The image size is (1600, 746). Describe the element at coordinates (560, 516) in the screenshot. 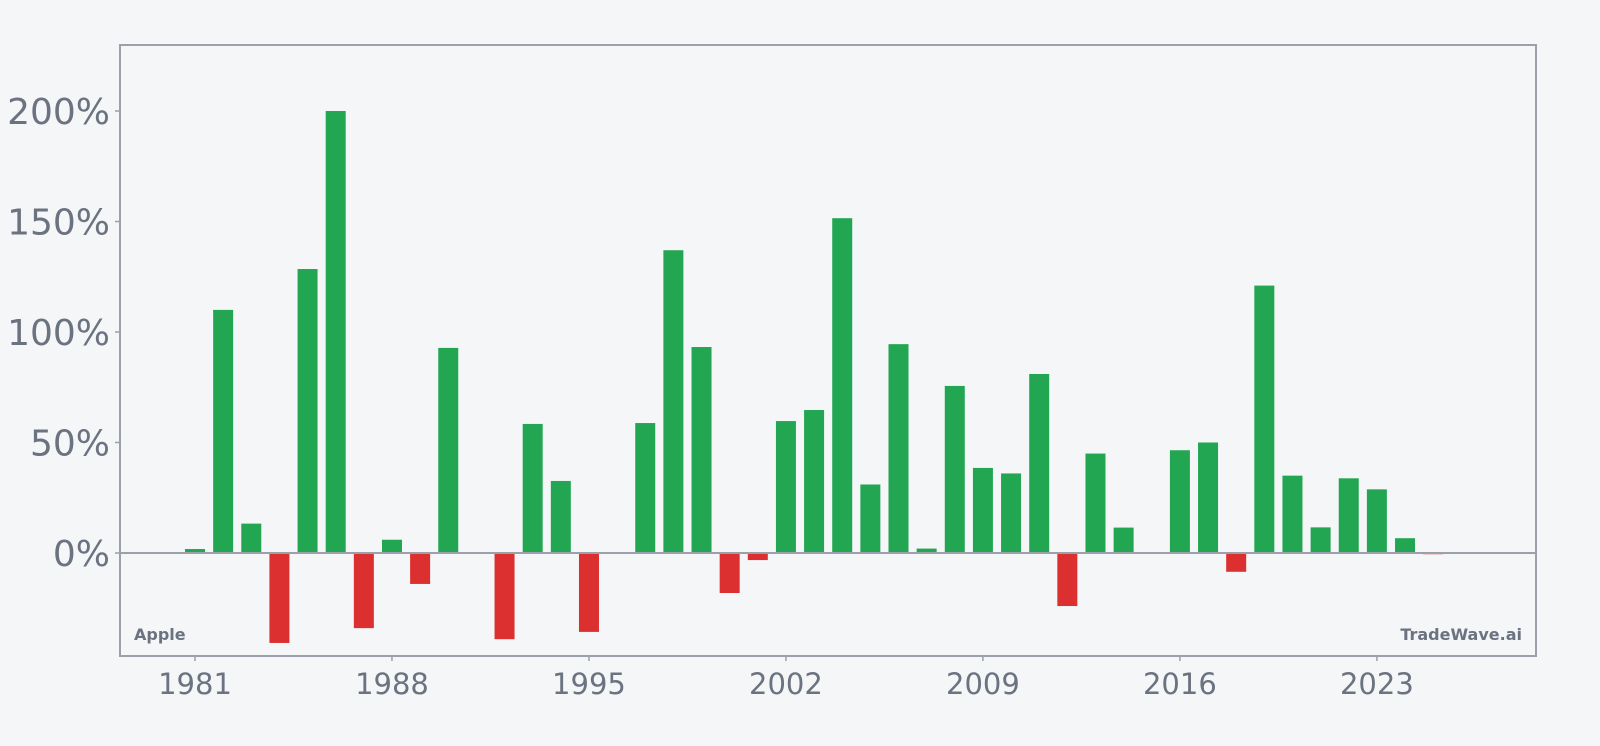

I see `bar-1994` at that location.